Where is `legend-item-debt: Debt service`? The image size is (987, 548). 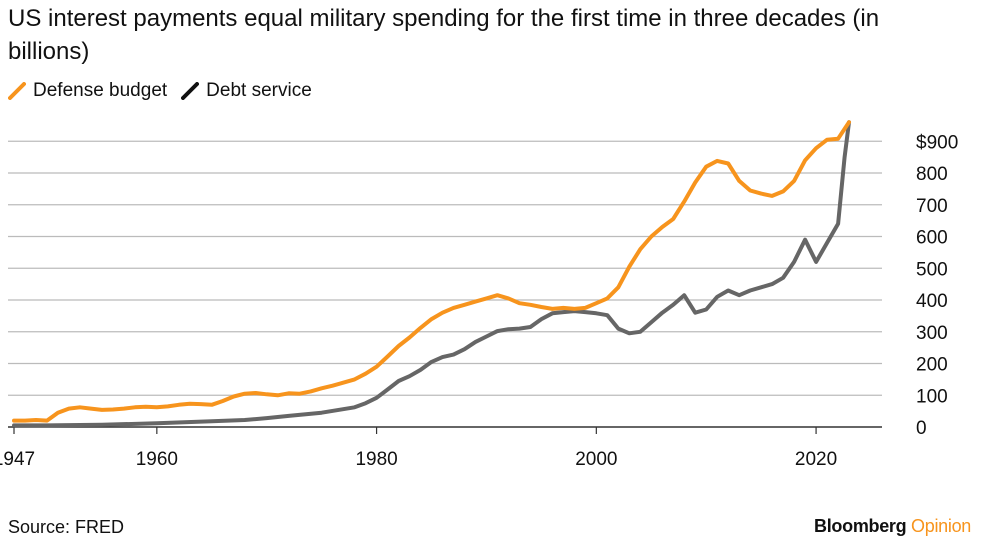 legend-item-debt: Debt service is located at coordinates (246, 91).